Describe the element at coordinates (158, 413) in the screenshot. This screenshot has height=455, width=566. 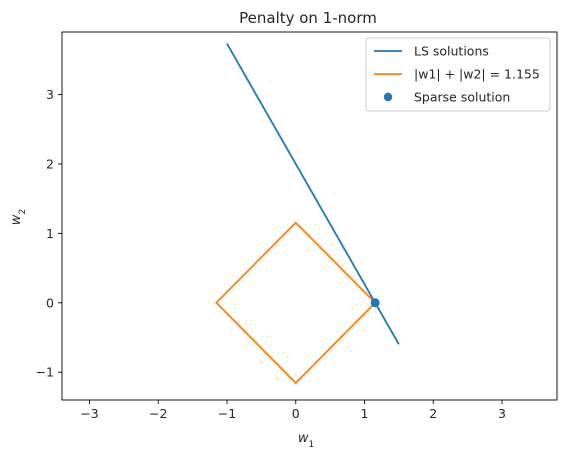
I see `x-tick-label: −2` at that location.